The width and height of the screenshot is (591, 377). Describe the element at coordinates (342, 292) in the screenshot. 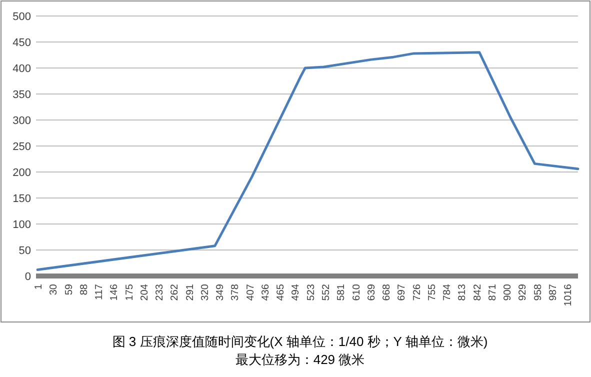

I see `x-tick-label: 581` at that location.